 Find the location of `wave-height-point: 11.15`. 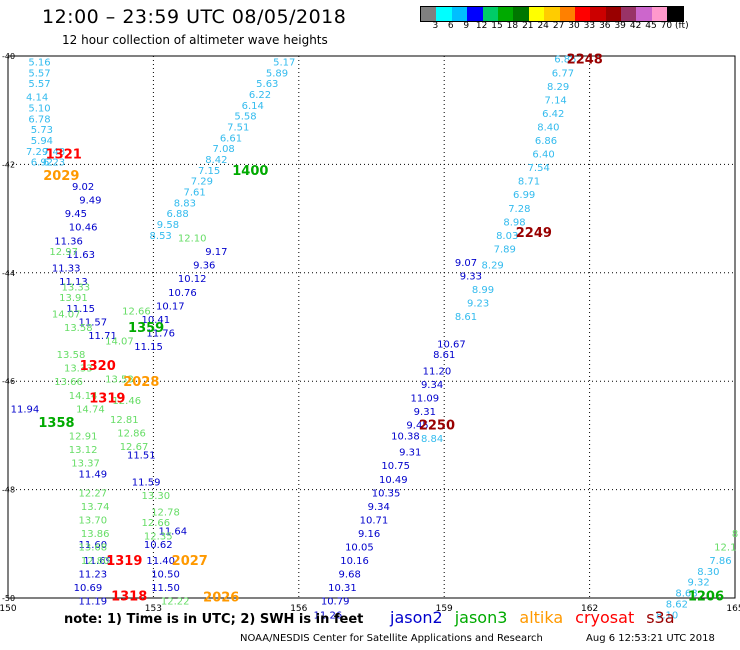

wave-height-point: 11.15 is located at coordinates (80, 309).